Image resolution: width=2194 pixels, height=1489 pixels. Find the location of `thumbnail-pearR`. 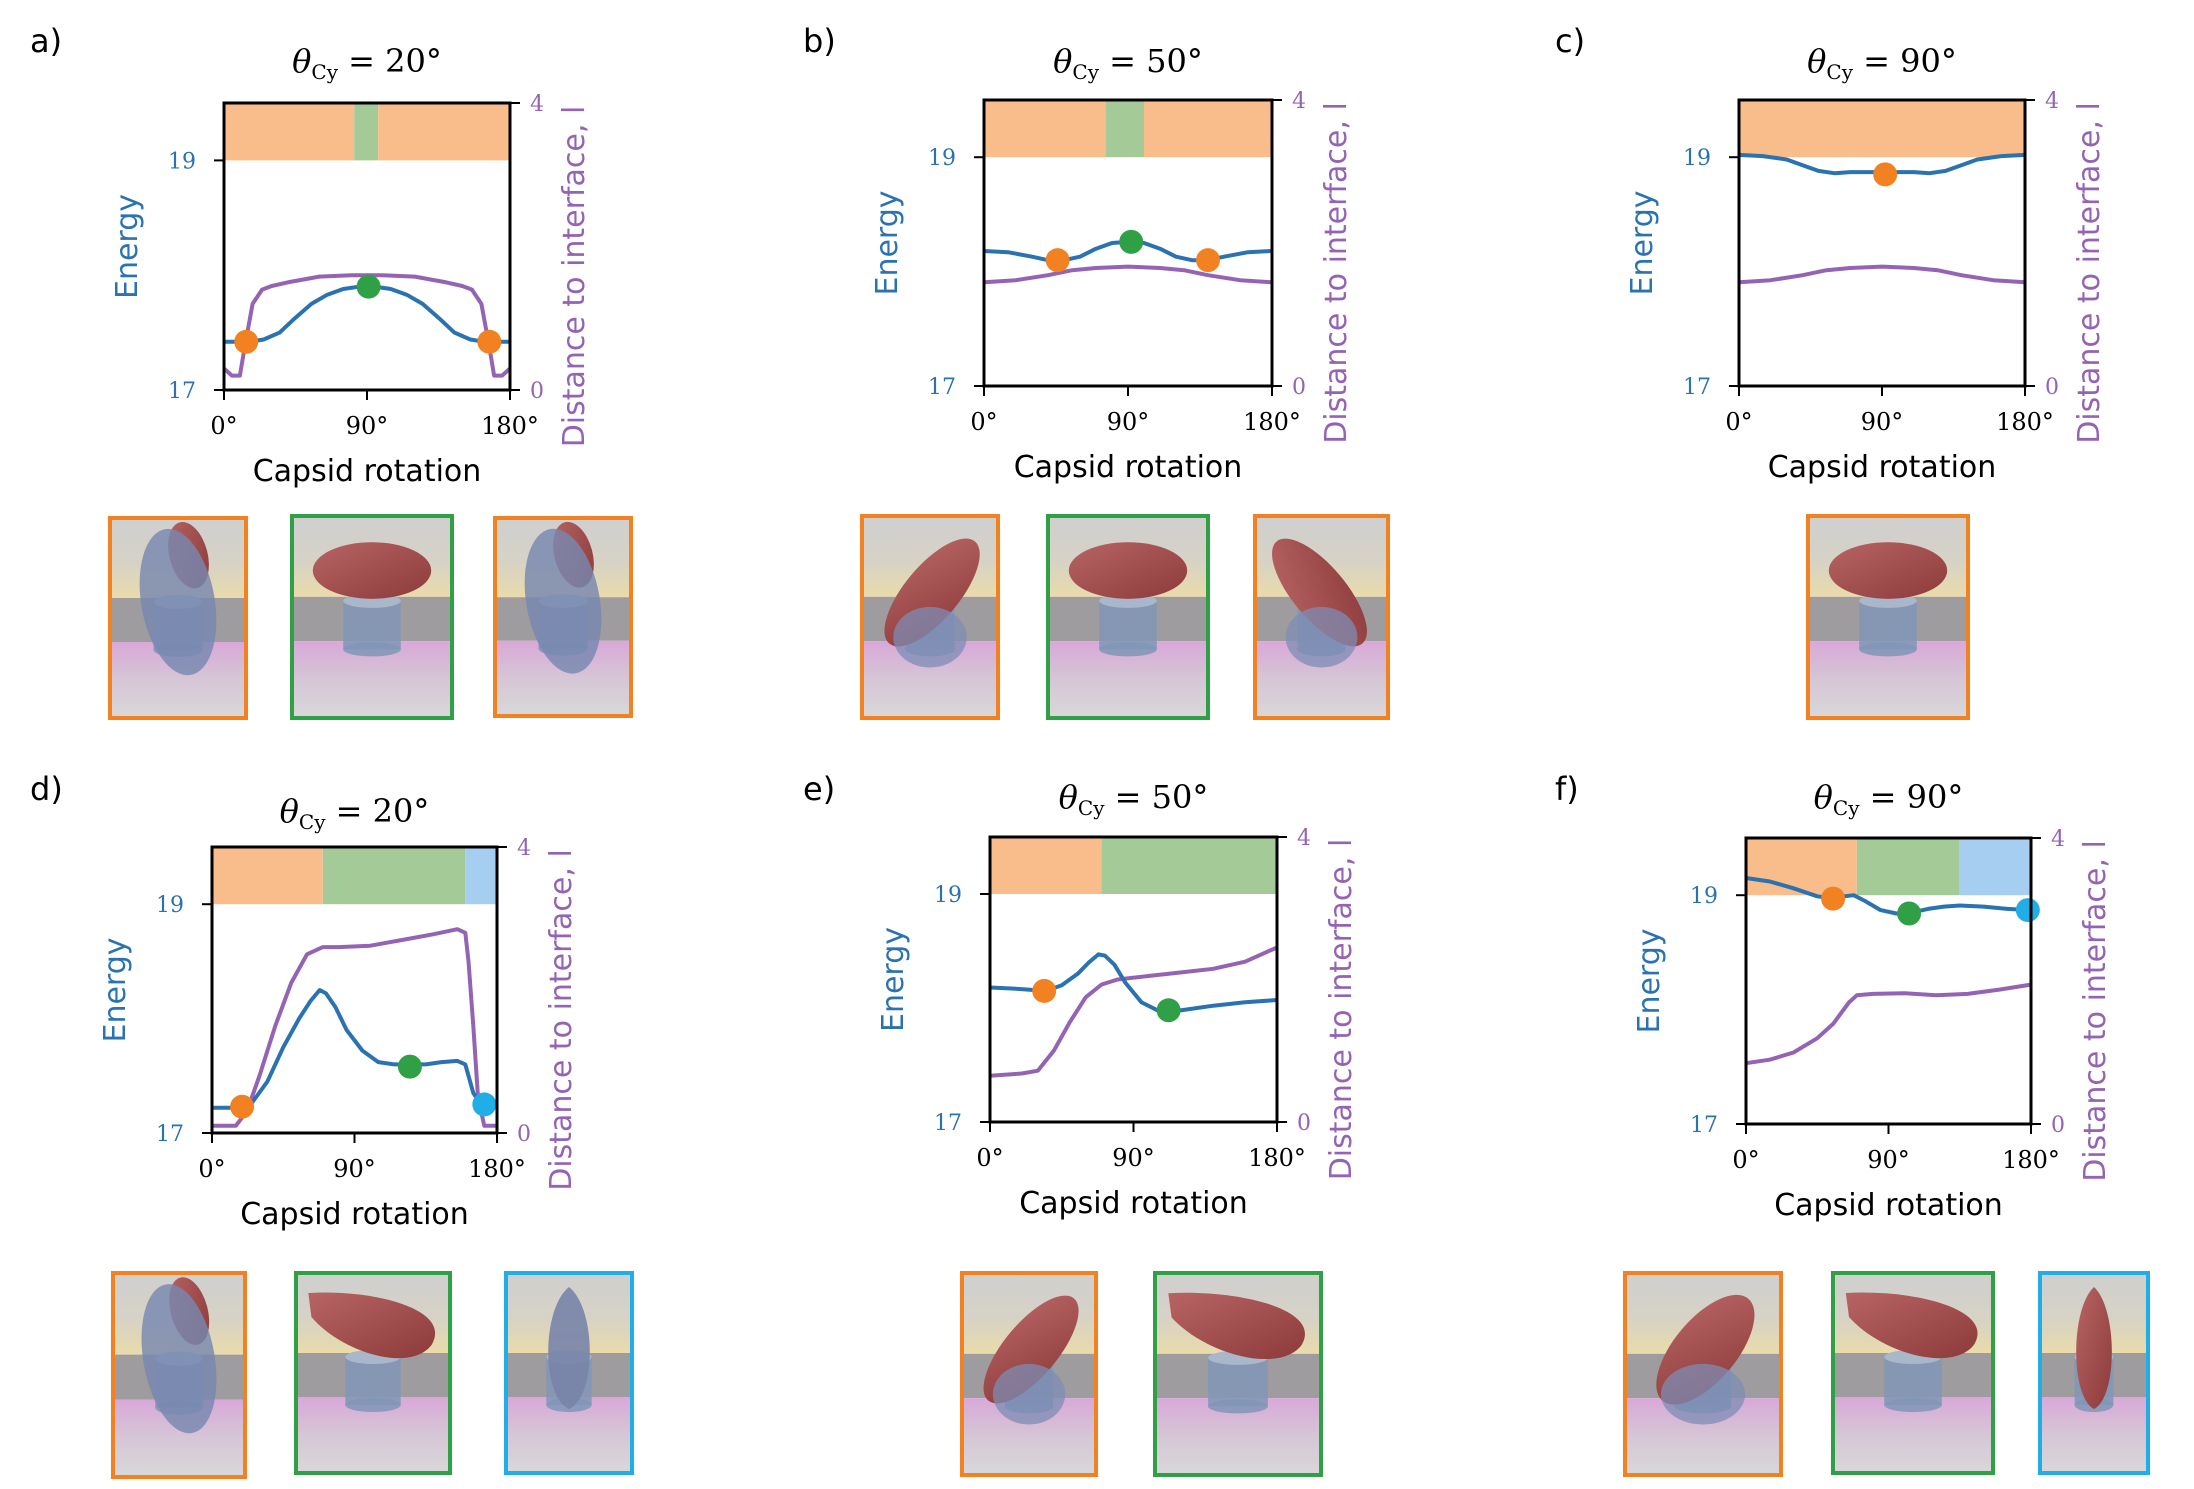

thumbnail-pearR is located at coordinates (373, 1373).